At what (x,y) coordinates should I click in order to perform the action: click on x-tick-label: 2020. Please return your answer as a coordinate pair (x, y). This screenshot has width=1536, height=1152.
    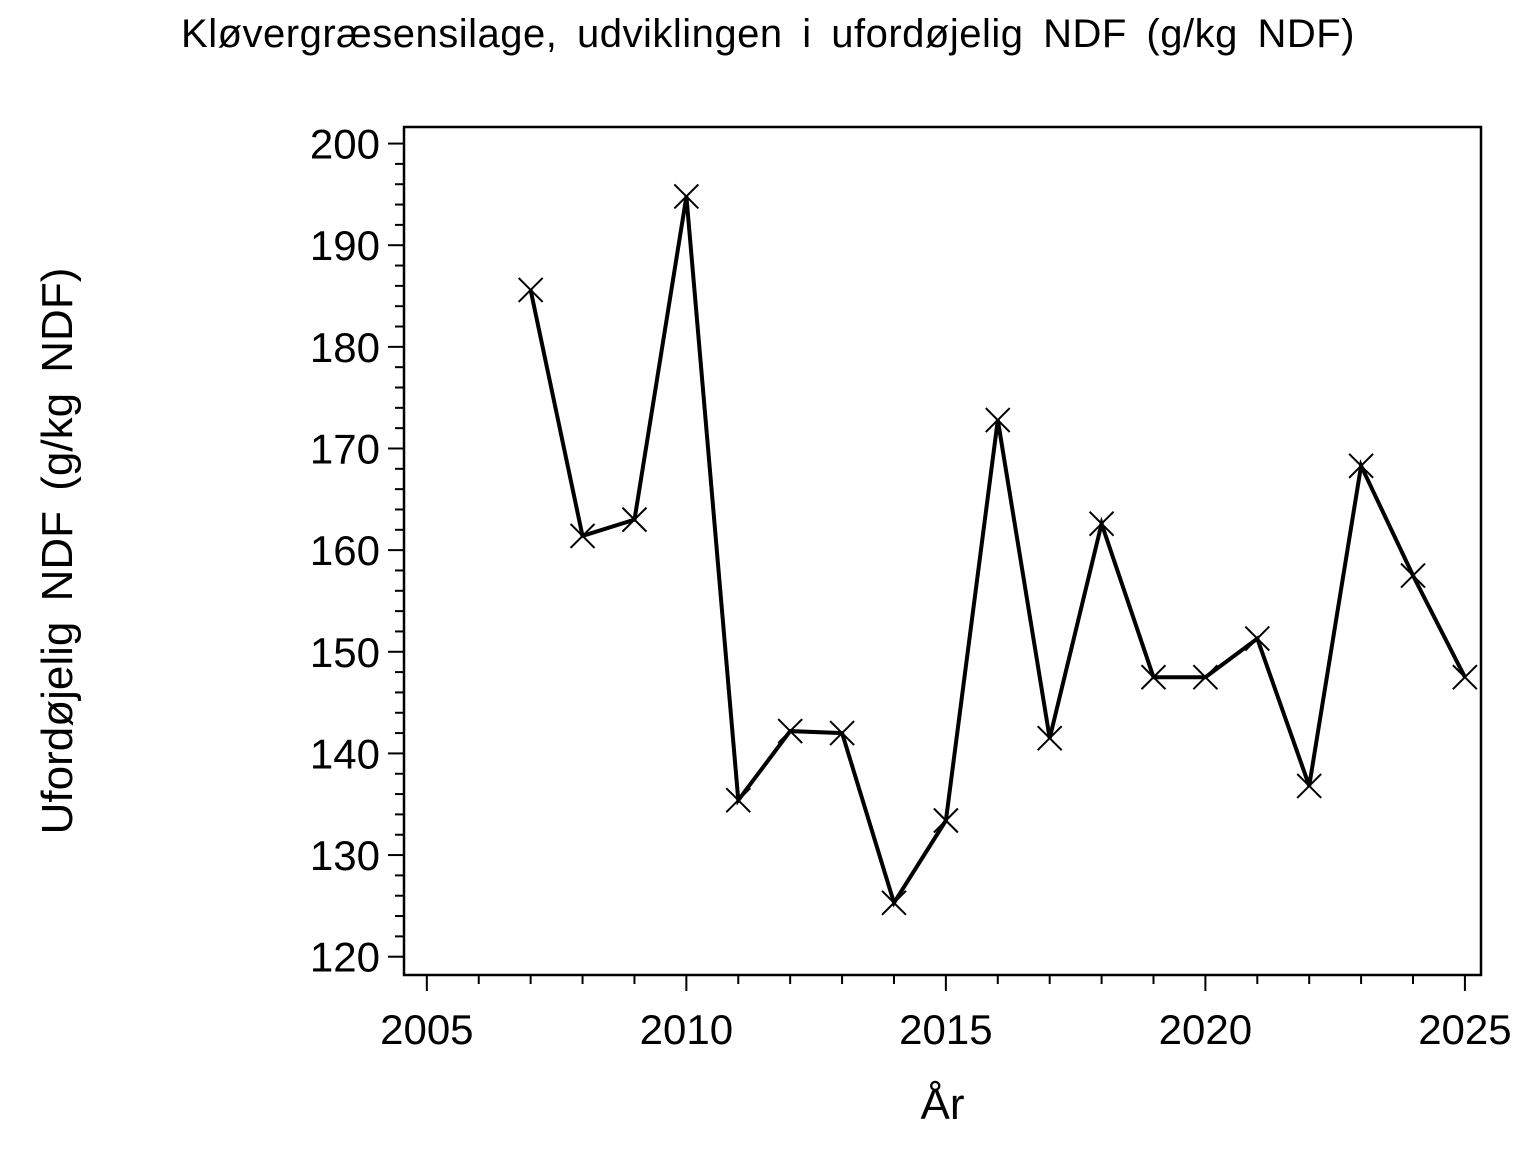
    Looking at the image, I should click on (1205, 1029).